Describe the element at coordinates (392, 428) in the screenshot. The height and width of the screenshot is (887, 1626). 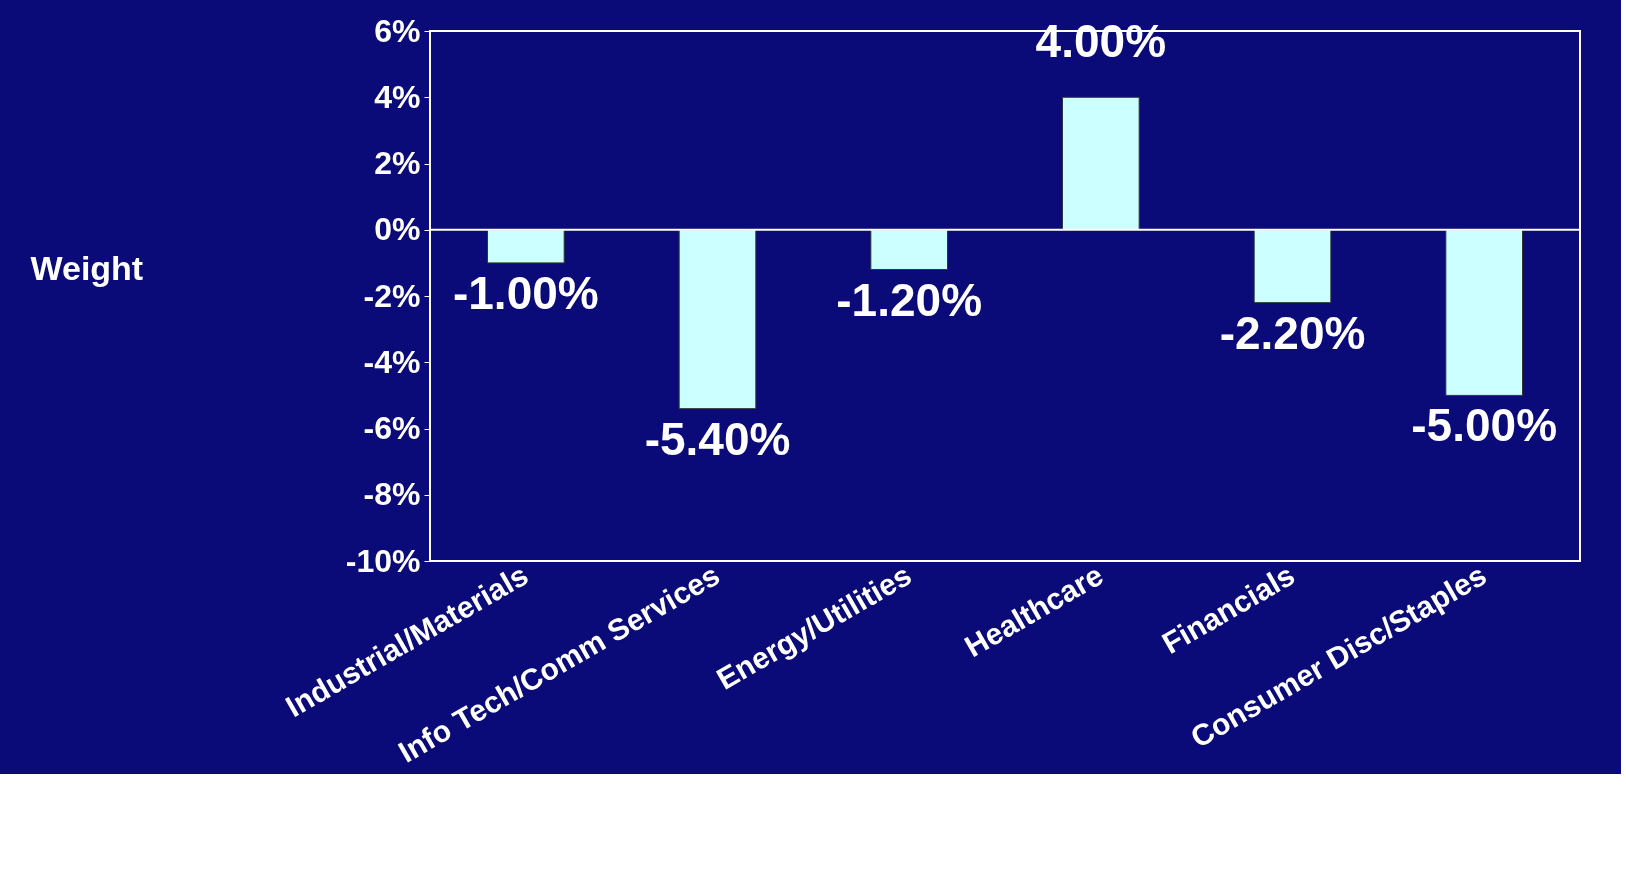
I see `y-tick-label: -6%` at that location.